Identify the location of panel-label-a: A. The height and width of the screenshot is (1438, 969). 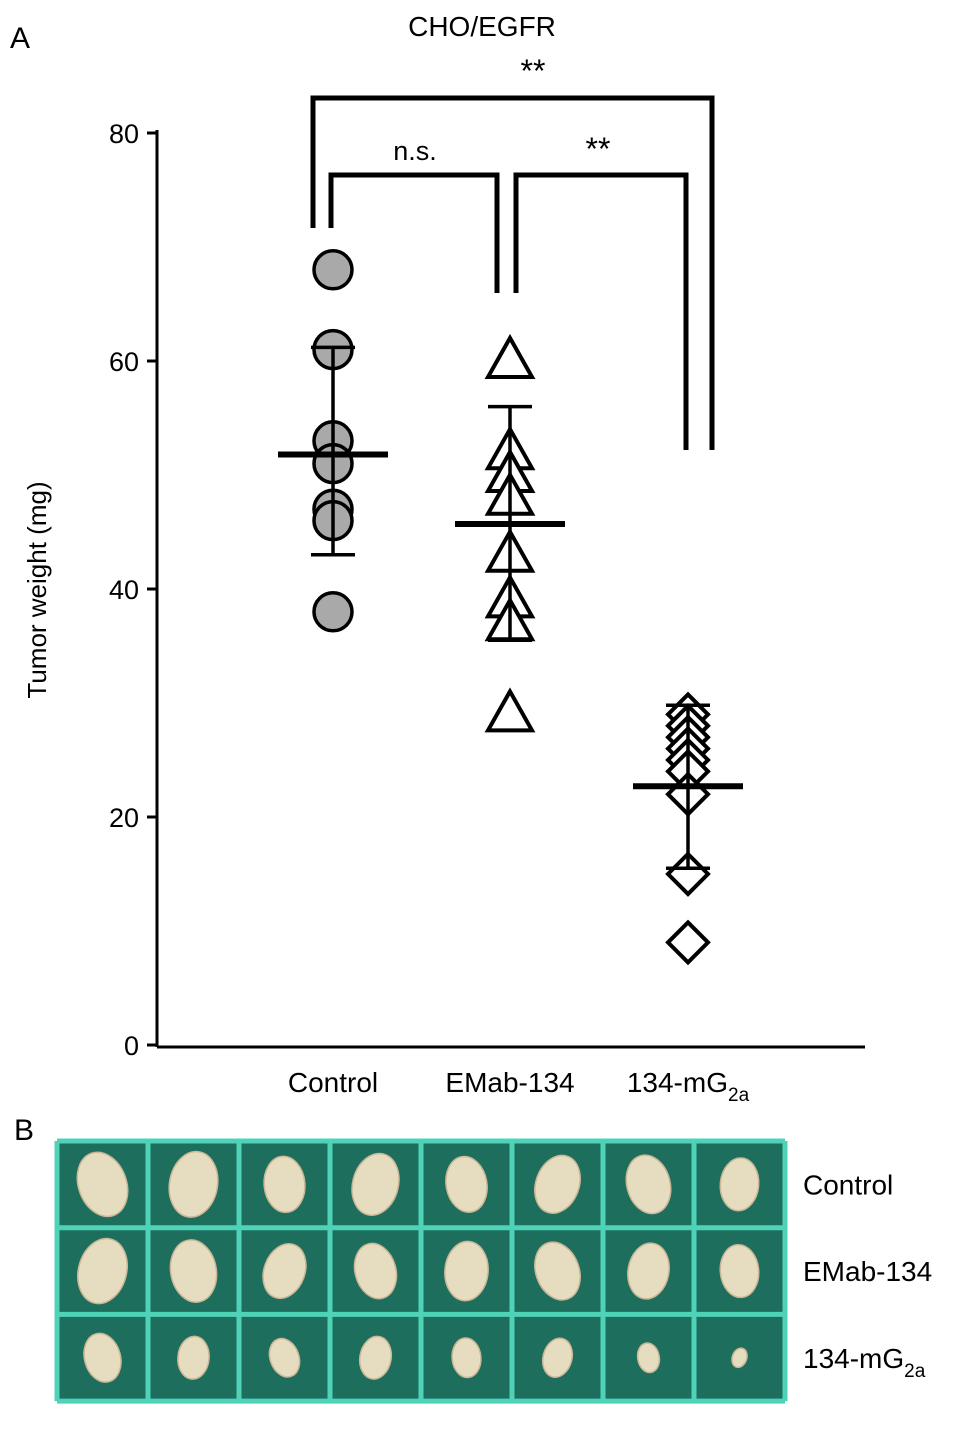
(20, 38).